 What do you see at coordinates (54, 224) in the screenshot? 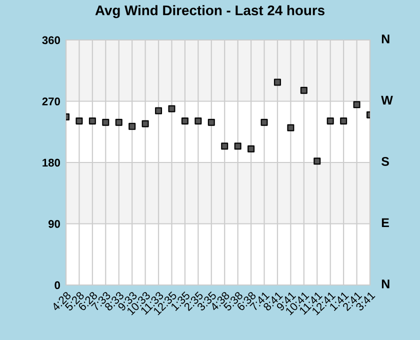
I see `y-tick-label: 90` at bounding box center [54, 224].